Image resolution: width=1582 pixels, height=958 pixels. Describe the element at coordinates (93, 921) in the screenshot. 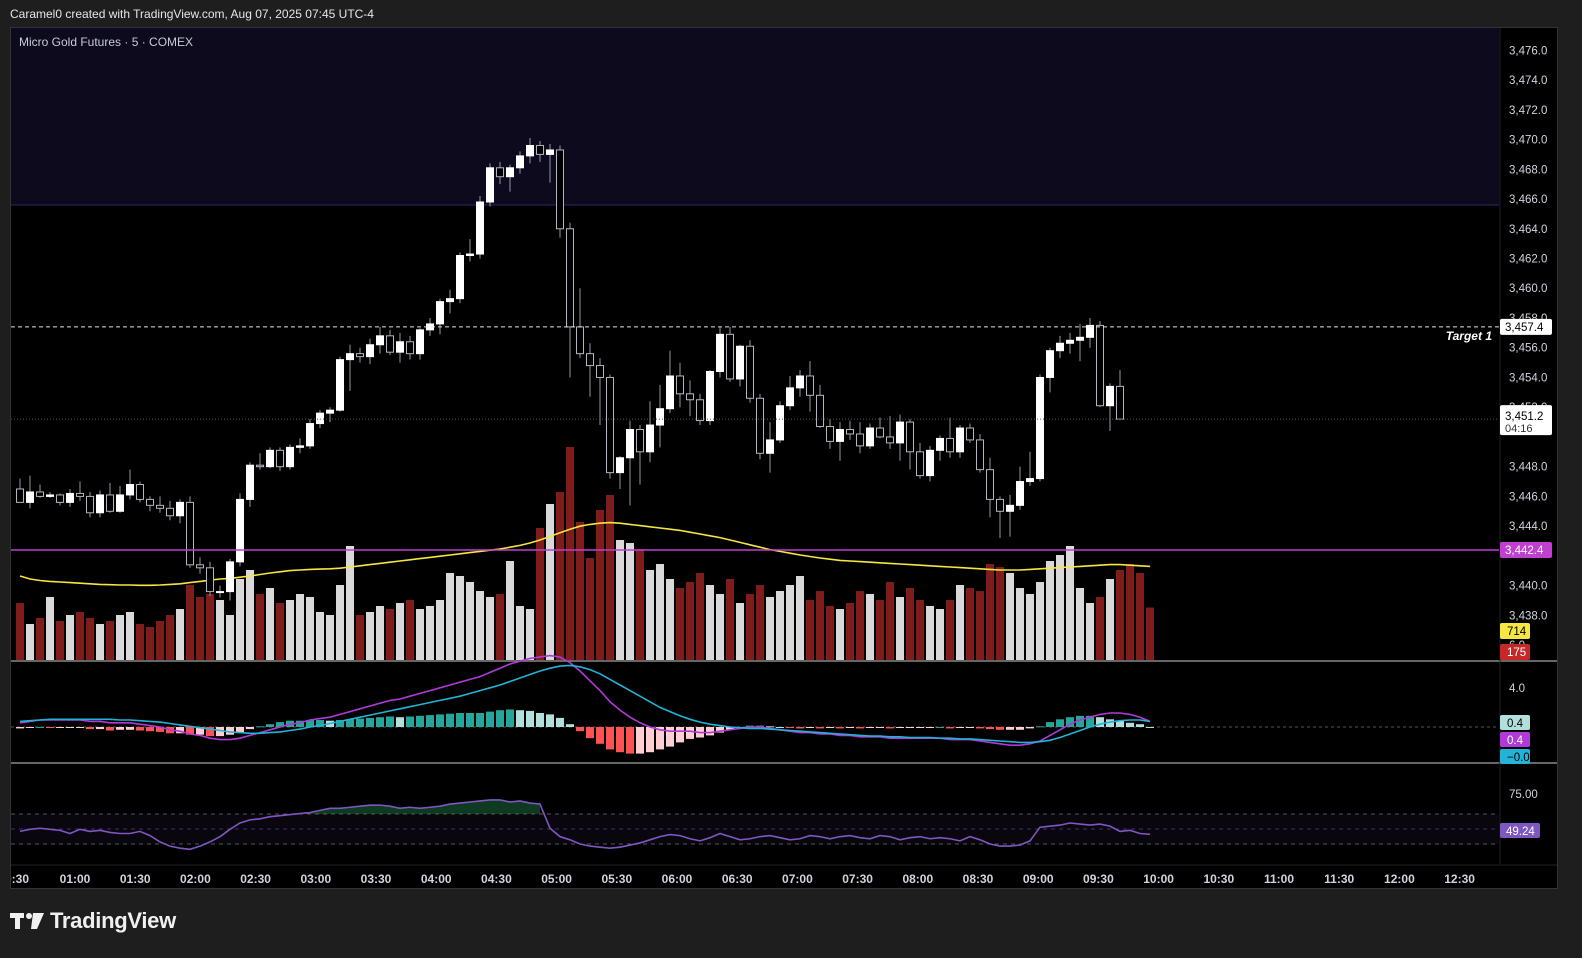

I see `tradingview-footer: TradingView` at that location.